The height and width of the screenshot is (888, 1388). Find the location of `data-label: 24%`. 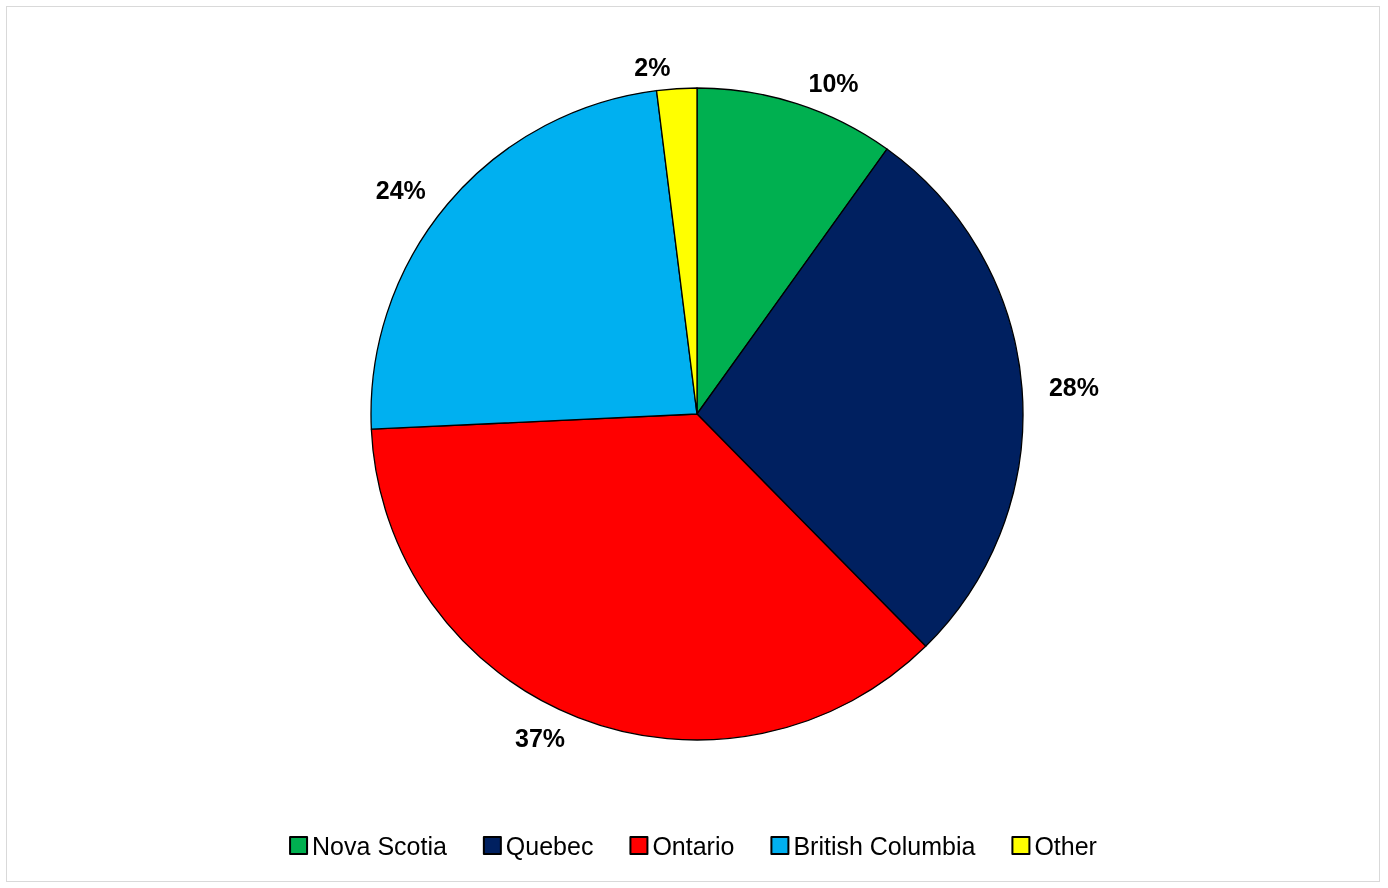

data-label: 24% is located at coordinates (400, 189).